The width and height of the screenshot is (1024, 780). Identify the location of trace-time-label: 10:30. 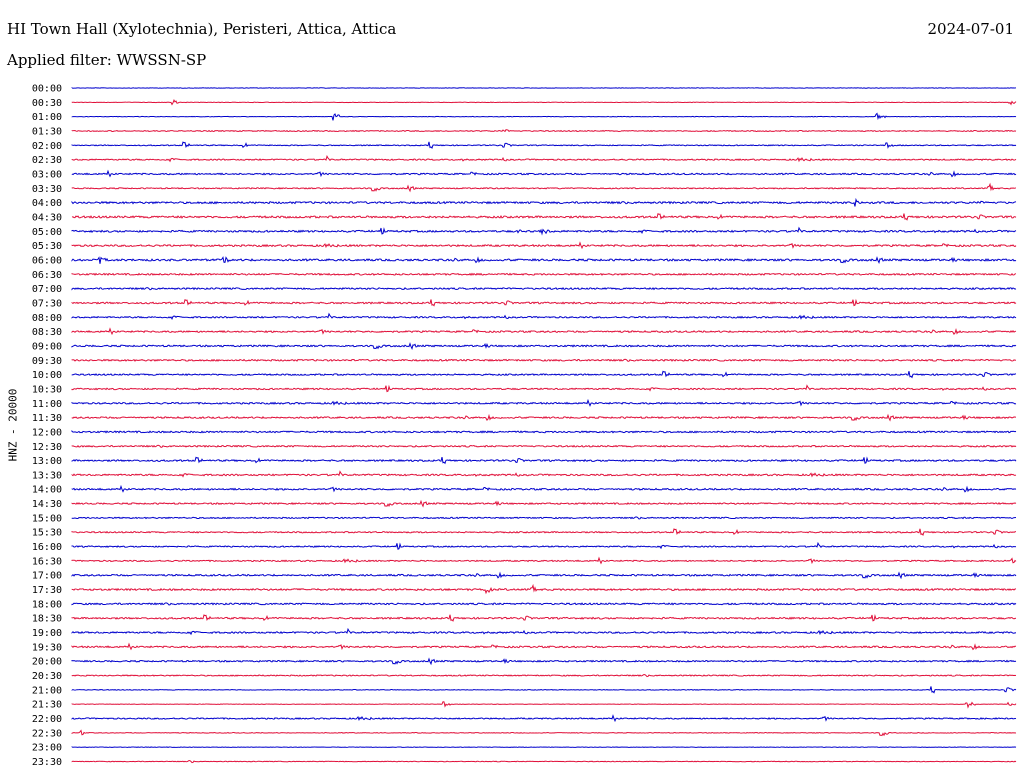
(47, 389).